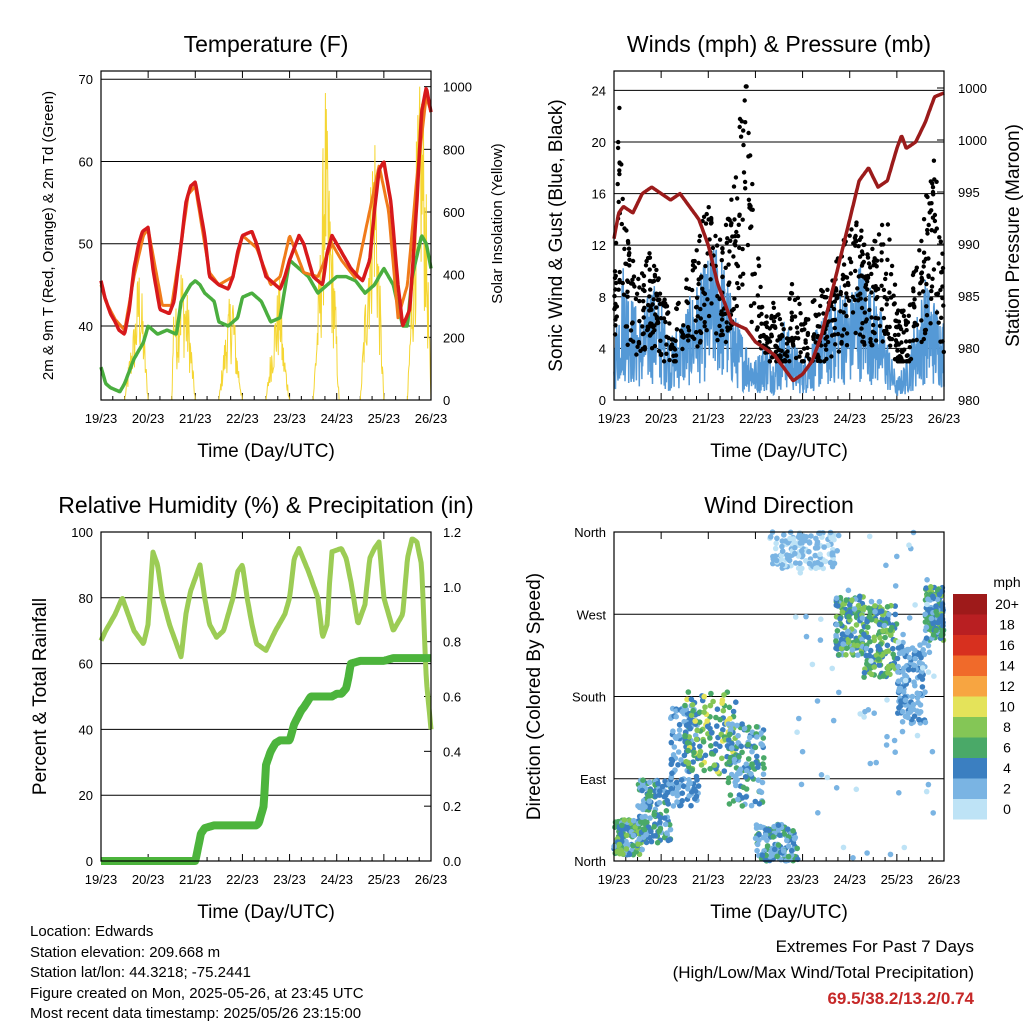 This screenshot has width=1024, height=1025. What do you see at coordinates (534, 696) in the screenshot?
I see `y-axis-label: Direction (Colored By Speed)` at bounding box center [534, 696].